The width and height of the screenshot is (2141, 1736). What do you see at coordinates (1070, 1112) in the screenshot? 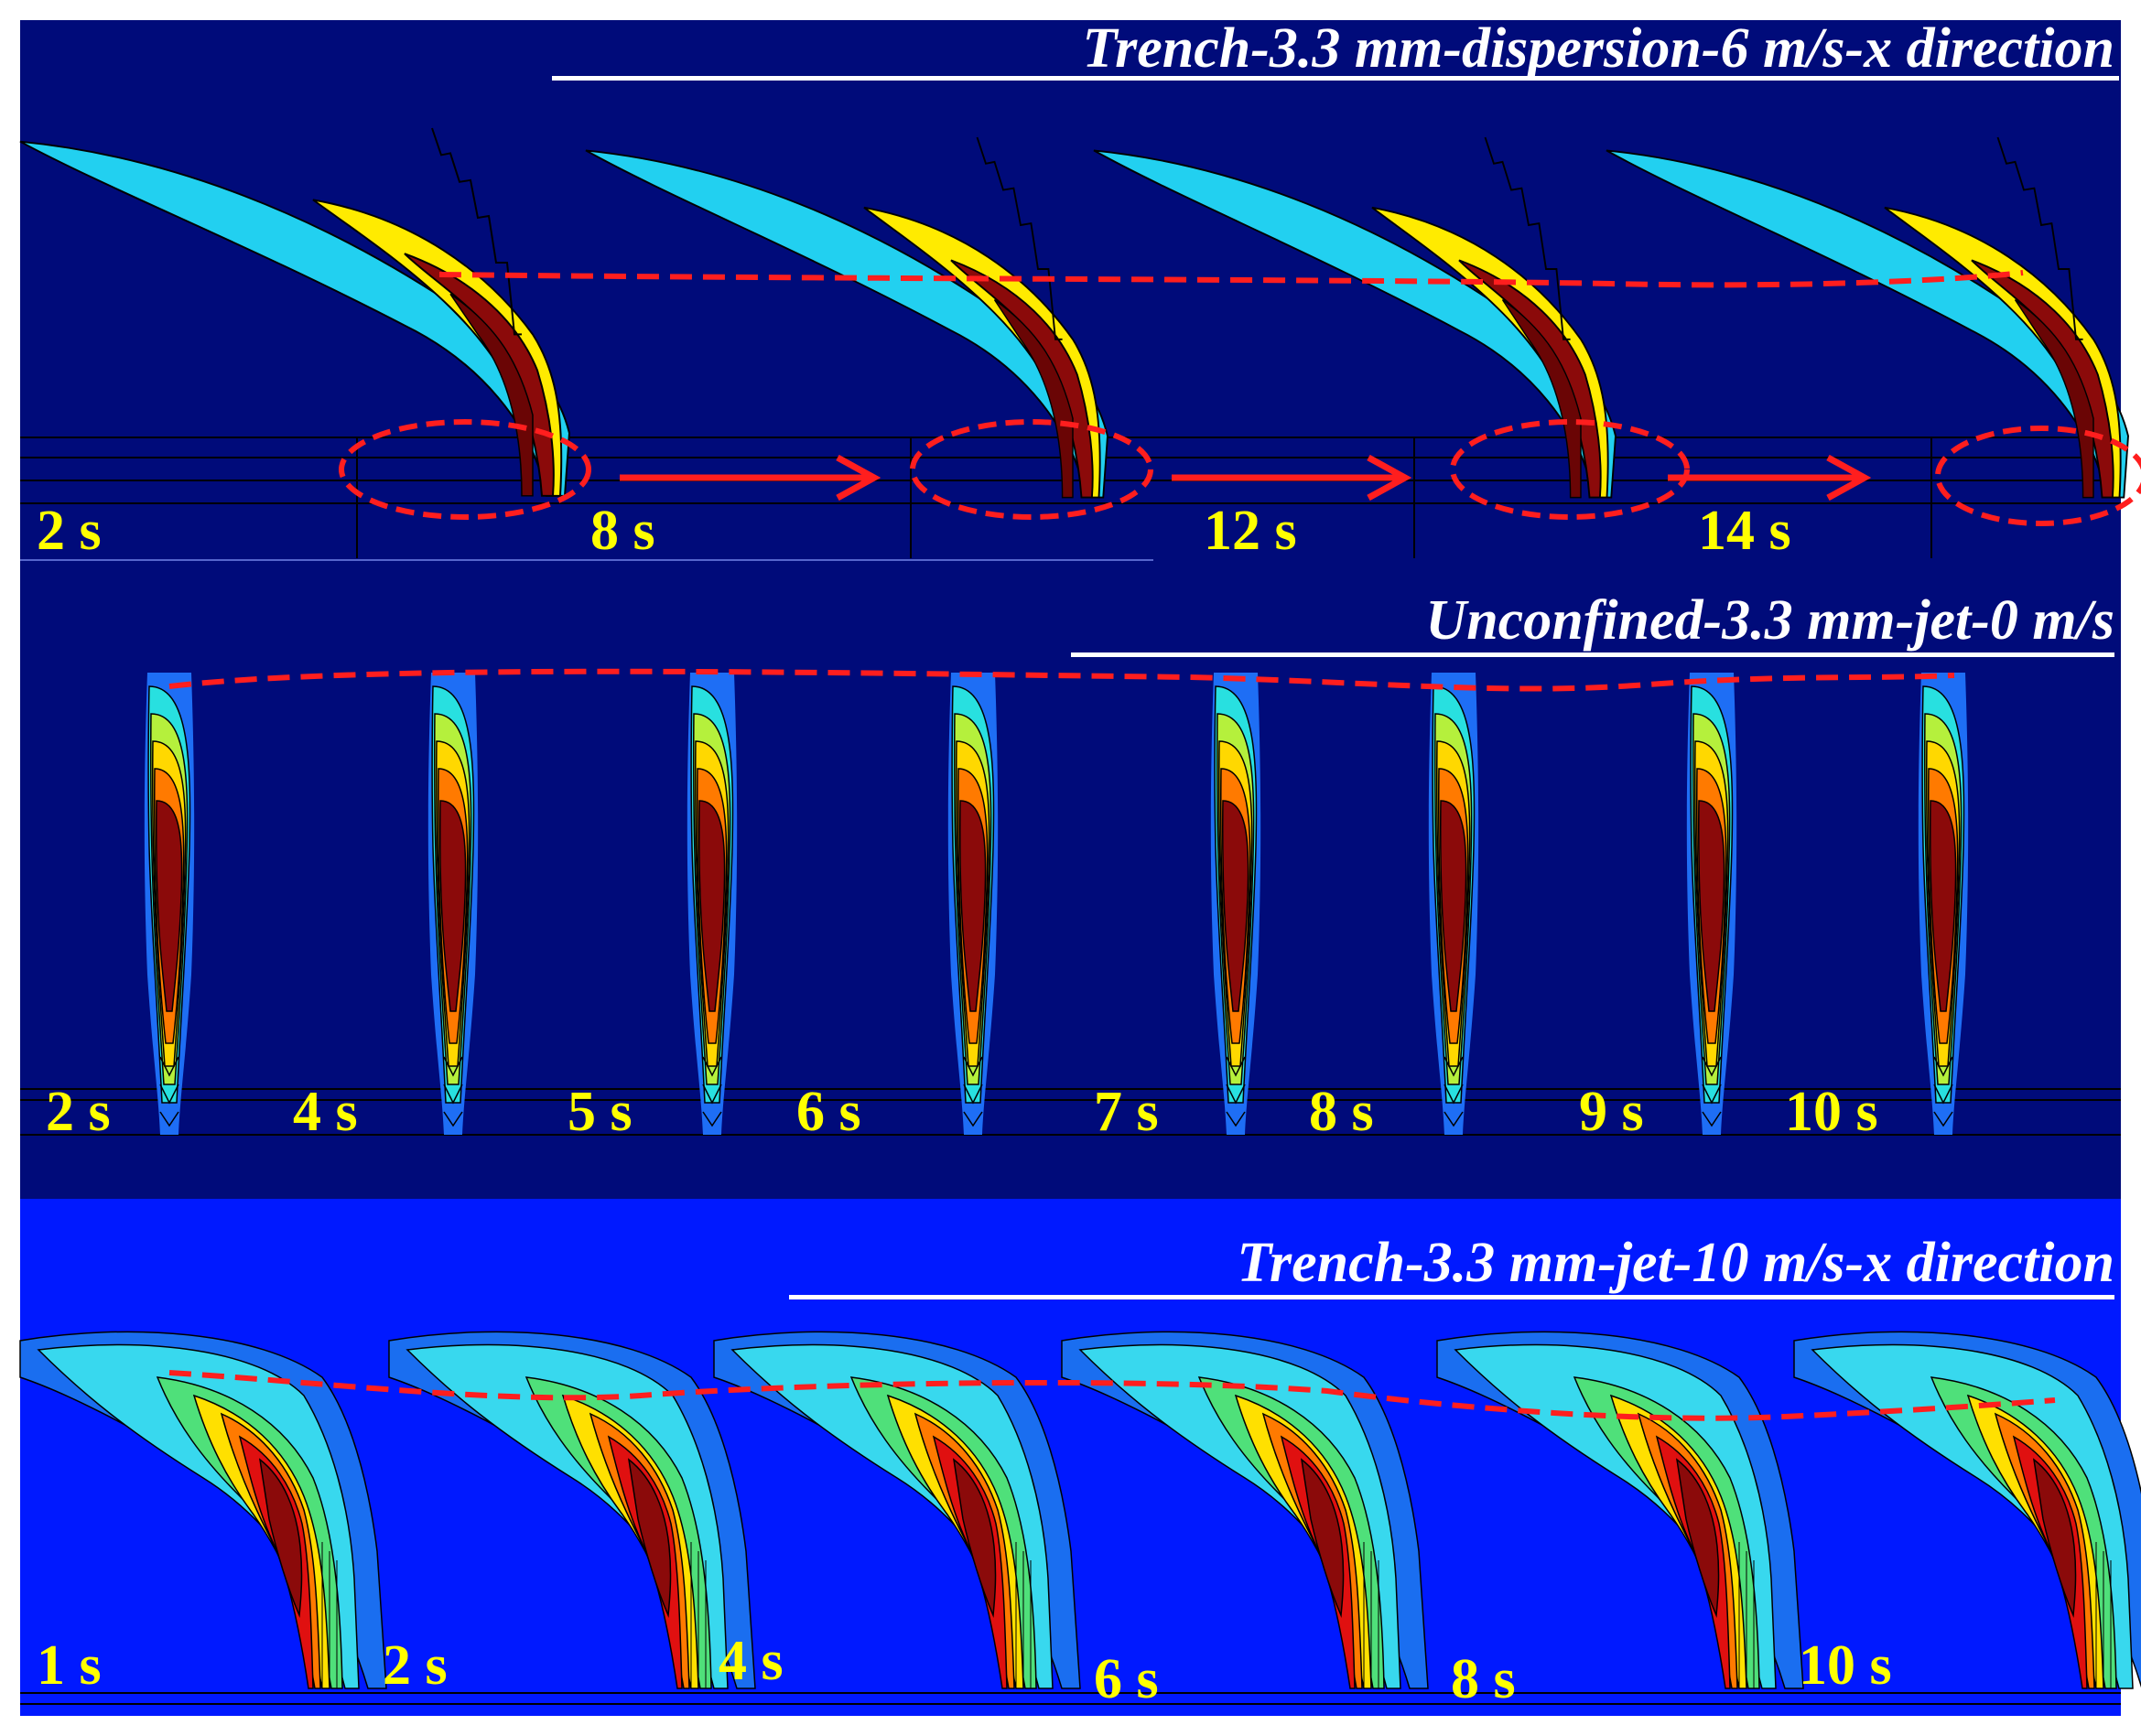
I see `panel-middle-grid` at bounding box center [1070, 1112].